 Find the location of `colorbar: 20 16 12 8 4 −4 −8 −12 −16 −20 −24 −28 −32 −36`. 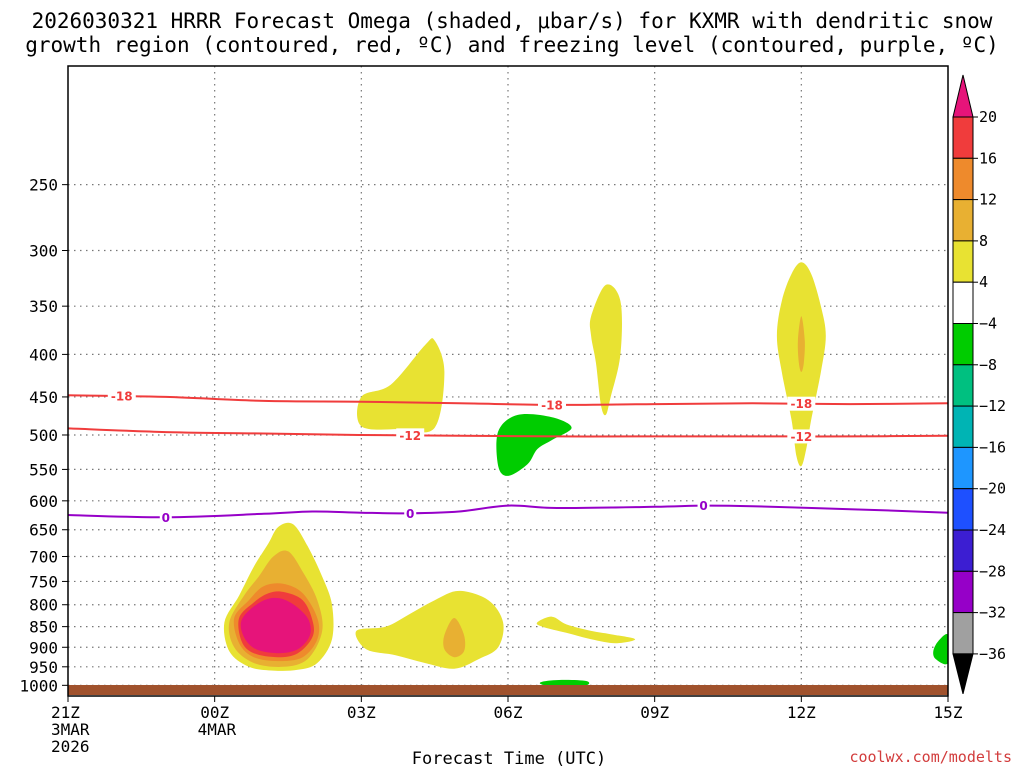

colorbar: 20 16 12 8 4 −4 −8 −12 −16 −20 −24 −28 −32 −36 is located at coordinates (979, 384).